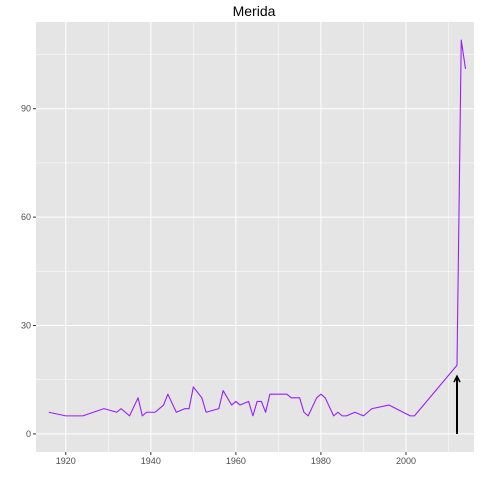  What do you see at coordinates (26, 109) in the screenshot?
I see `y-tick-label: 90` at bounding box center [26, 109].